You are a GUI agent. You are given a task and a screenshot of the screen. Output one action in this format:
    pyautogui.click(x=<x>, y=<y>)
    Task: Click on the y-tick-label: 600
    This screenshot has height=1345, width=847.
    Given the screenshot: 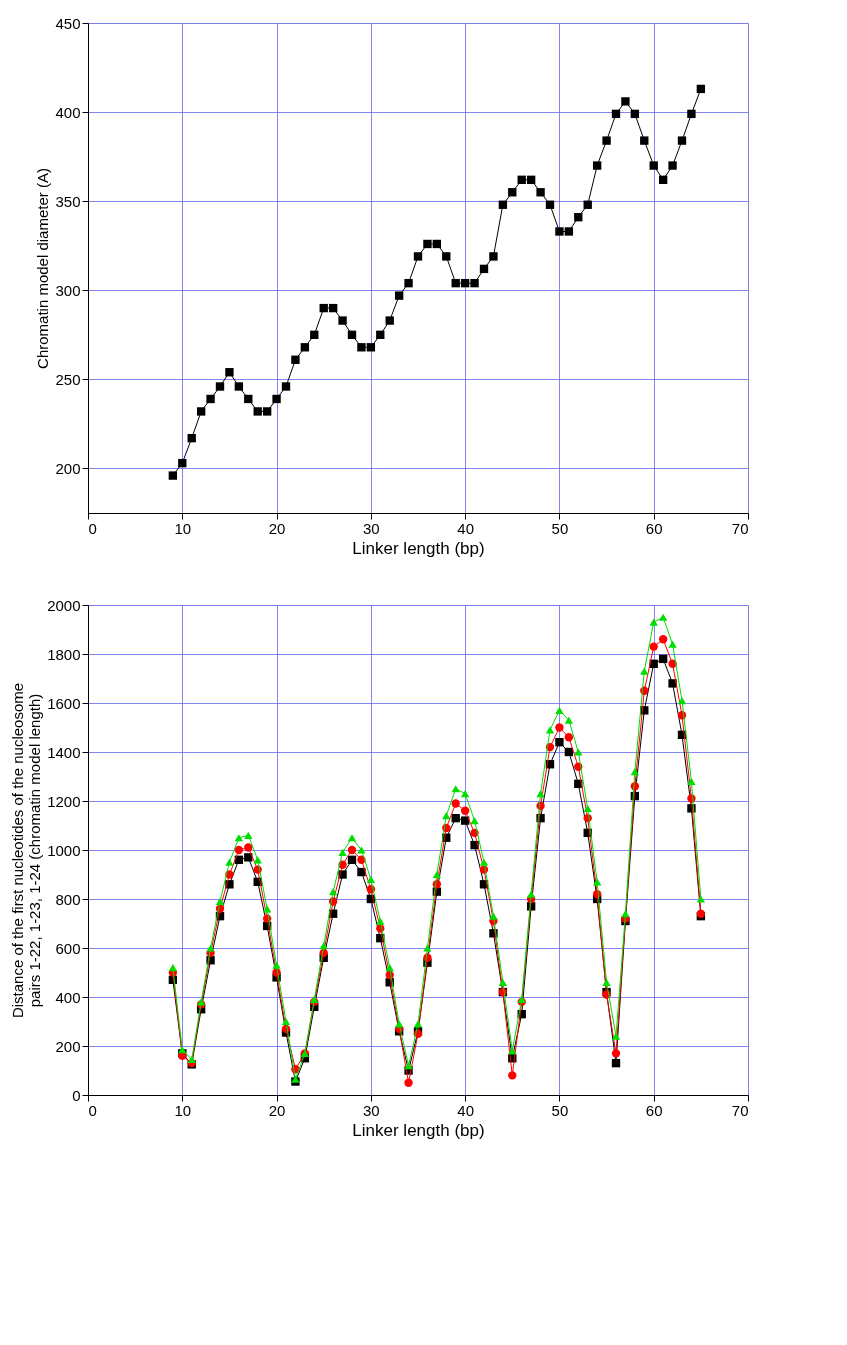 What is the action you would take?
    pyautogui.click(x=68, y=948)
    